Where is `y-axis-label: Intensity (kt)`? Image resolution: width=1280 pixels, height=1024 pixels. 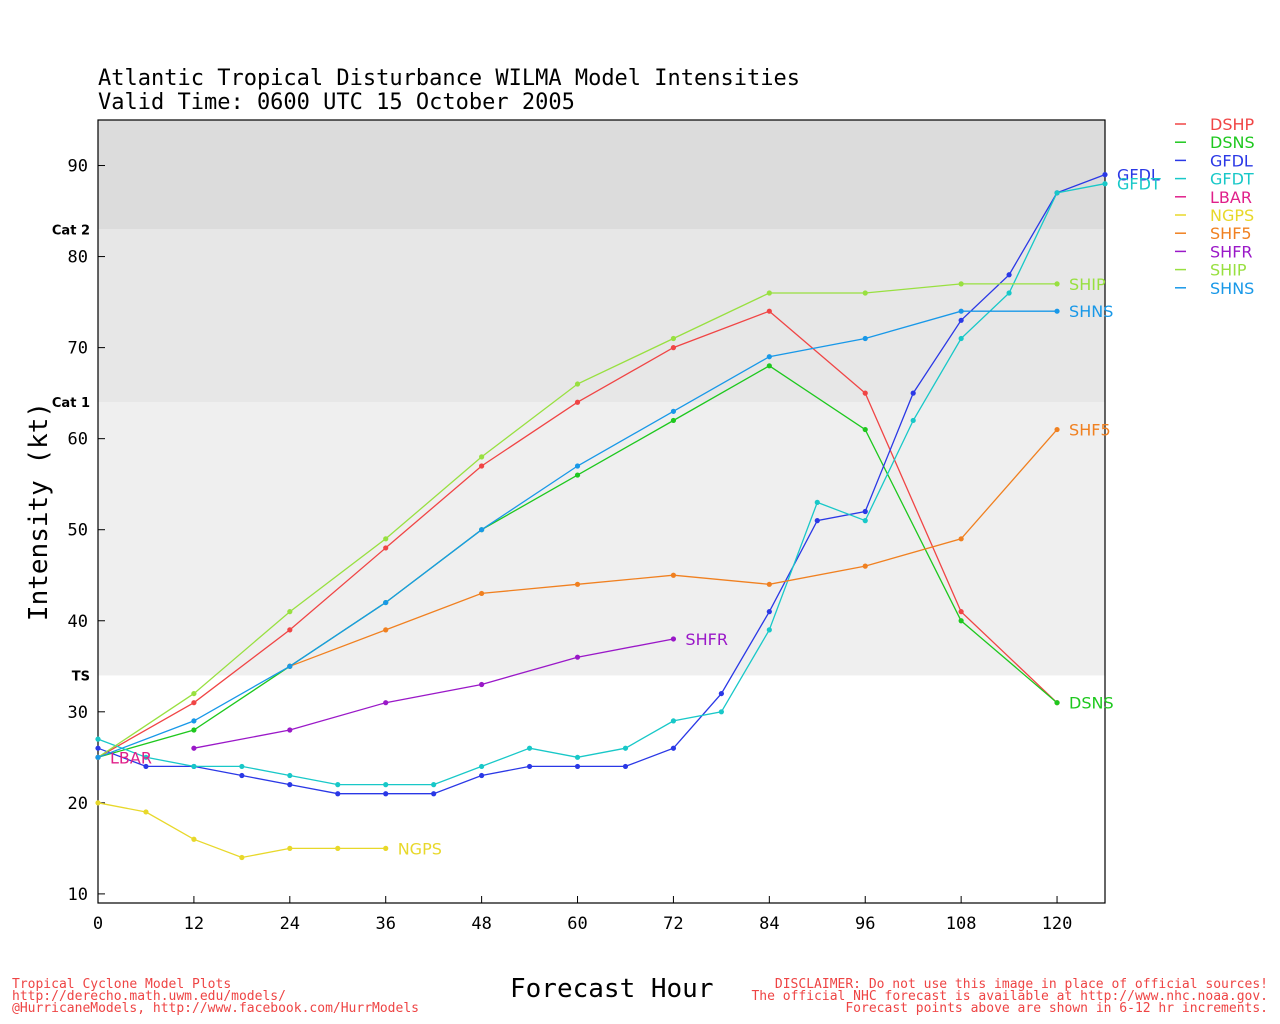
y-axis-label: Intensity (kt) is located at coordinates (39, 511).